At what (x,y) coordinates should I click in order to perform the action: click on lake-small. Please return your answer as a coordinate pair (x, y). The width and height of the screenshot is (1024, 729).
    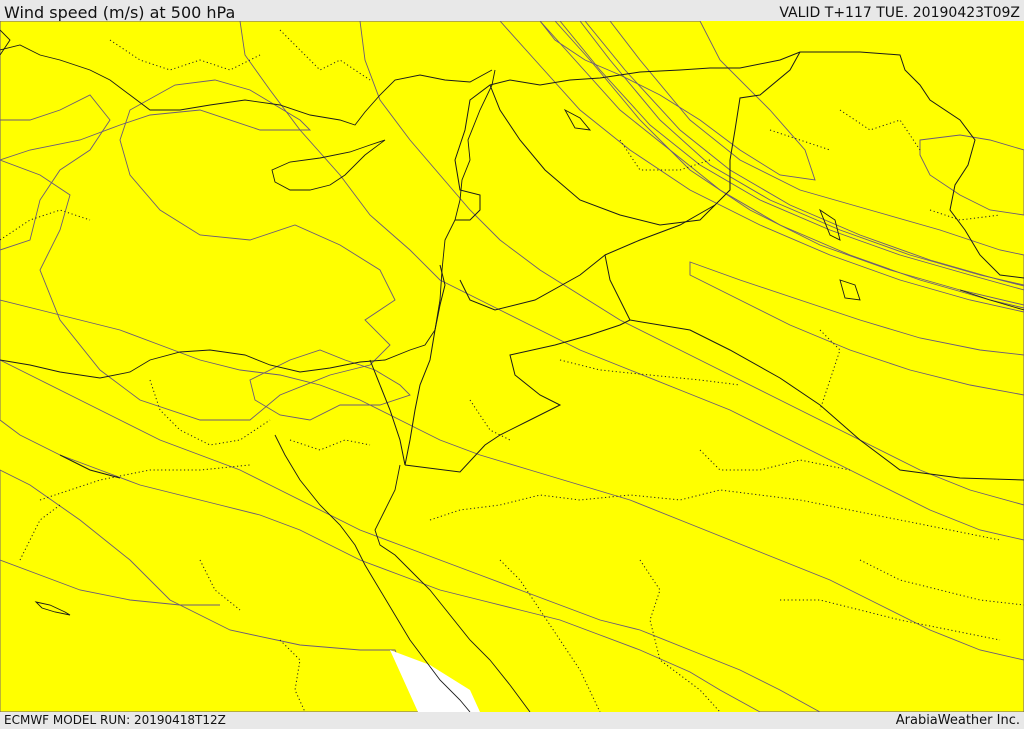
    Looking at the image, I should click on (850, 290).